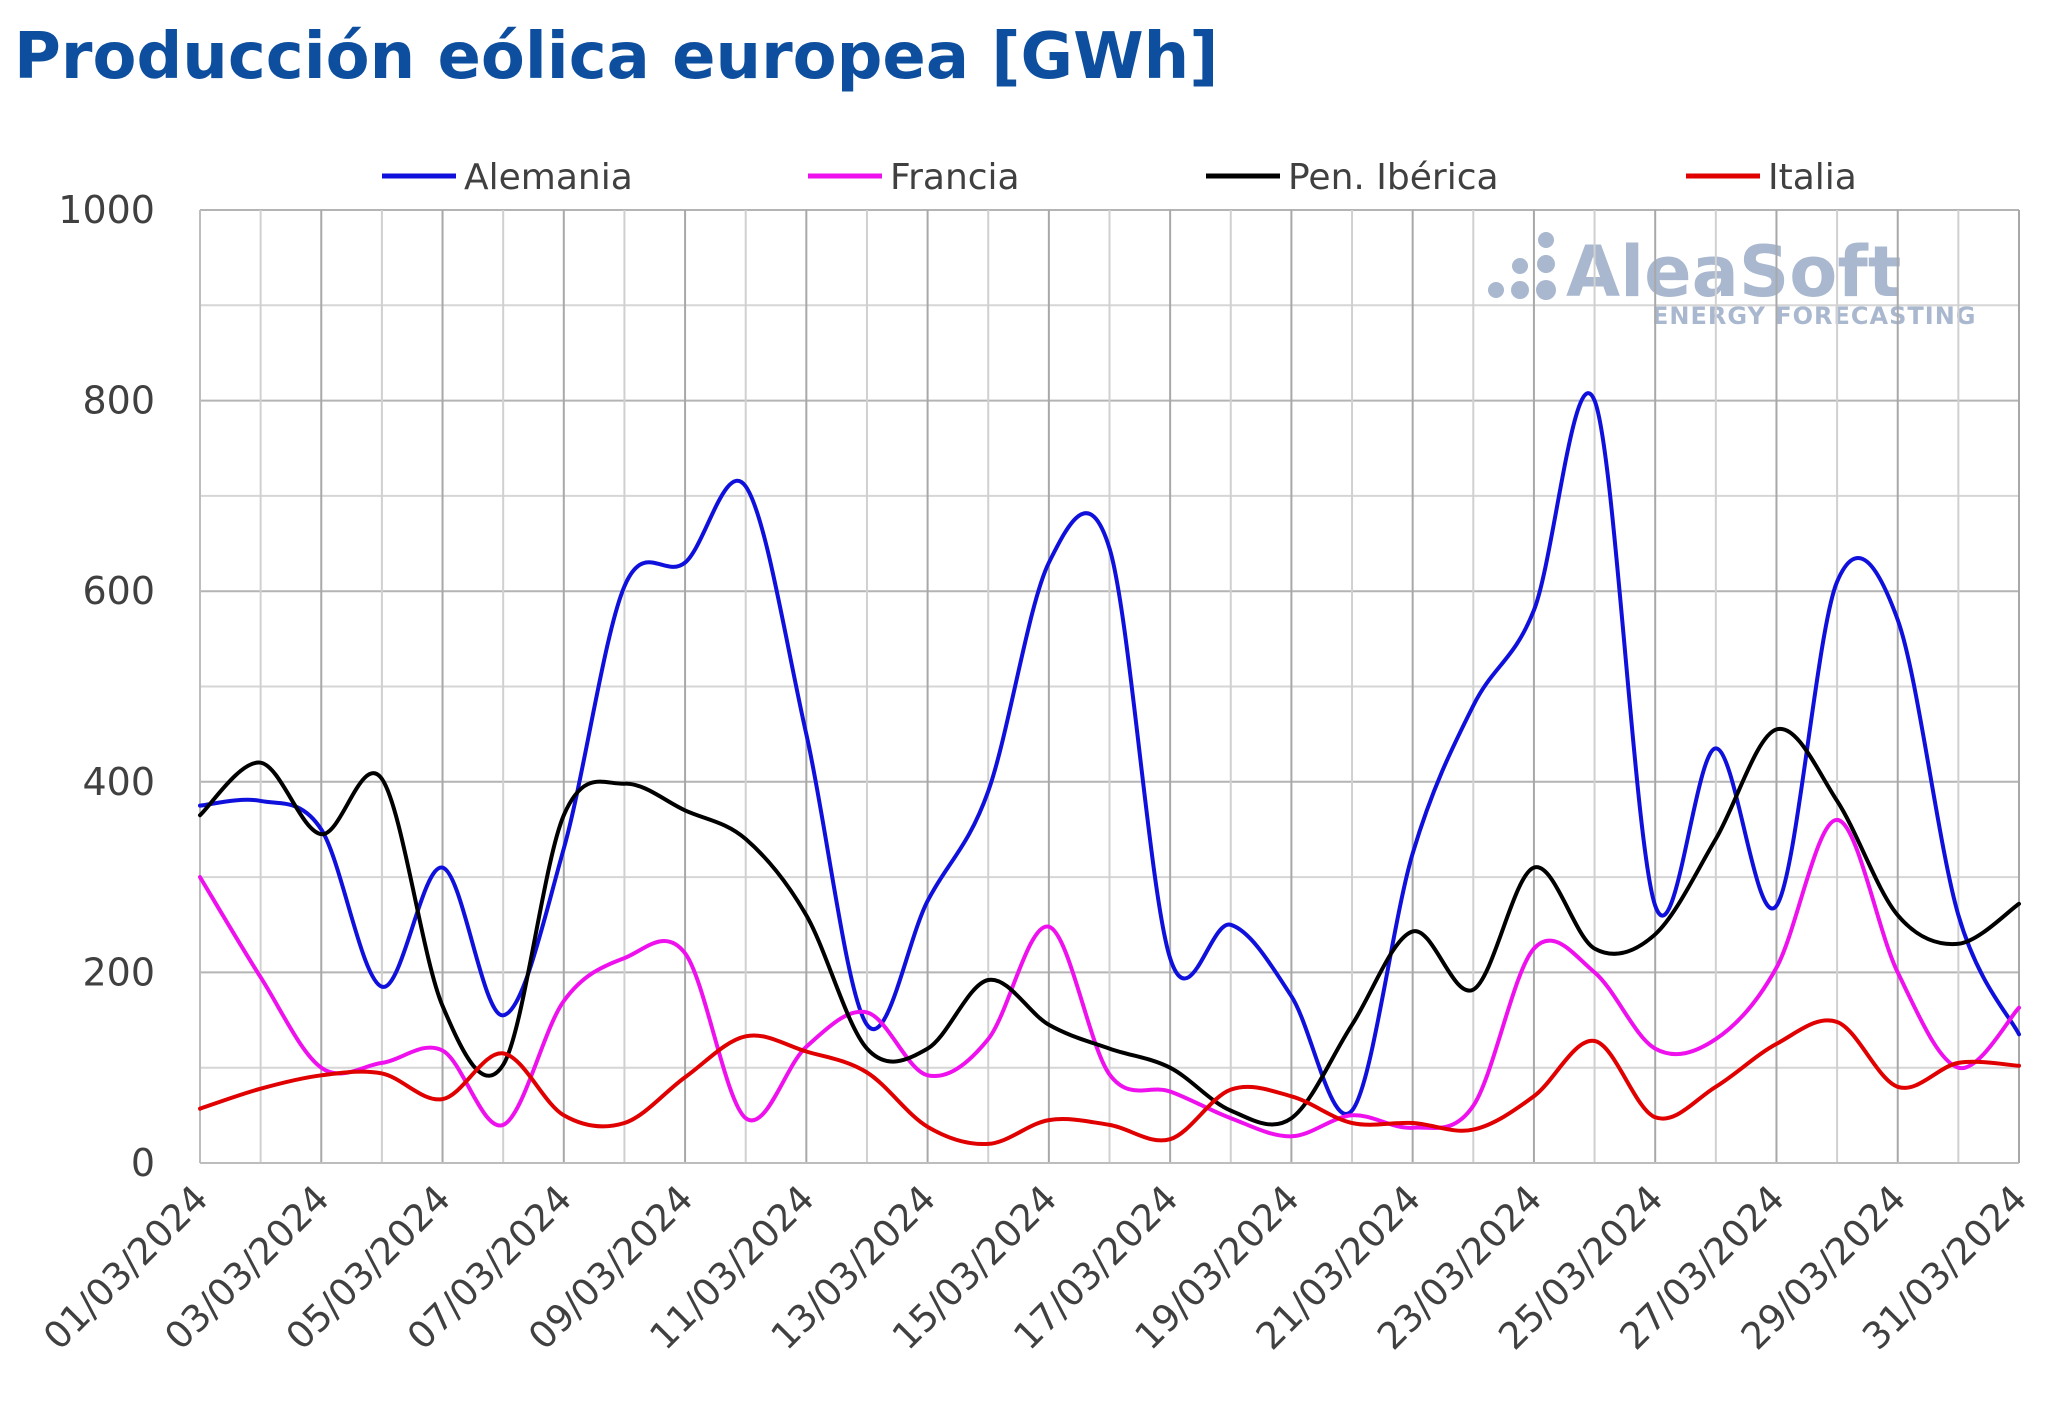 Image resolution: width=2048 pixels, height=1426 pixels. What do you see at coordinates (118, 401) in the screenshot?
I see `y-tick-label: 800` at bounding box center [118, 401].